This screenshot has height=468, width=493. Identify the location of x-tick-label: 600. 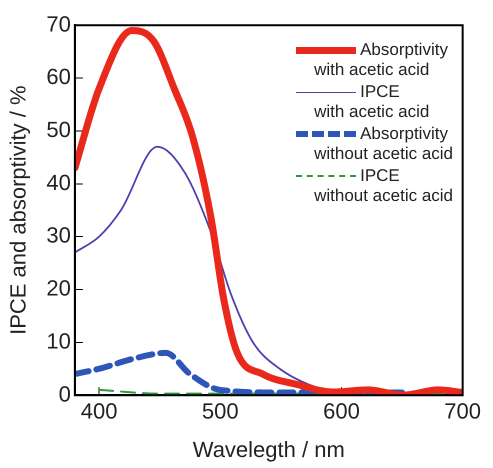
(341, 411).